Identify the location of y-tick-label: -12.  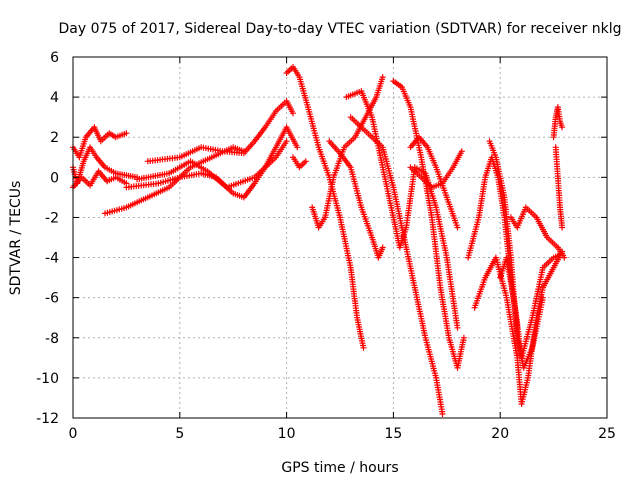
(47, 419).